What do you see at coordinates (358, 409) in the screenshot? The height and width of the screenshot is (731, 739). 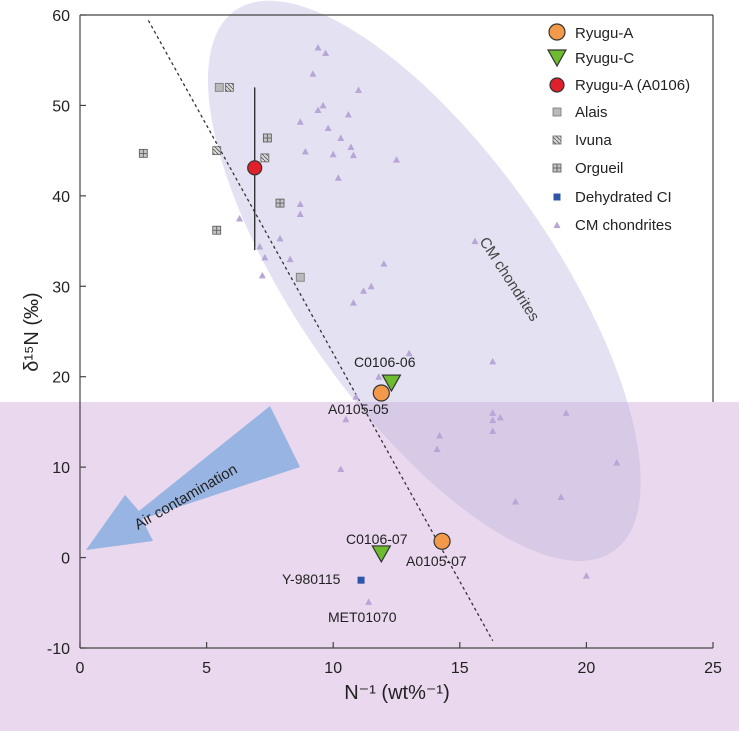 I see `annotation-a0105-05: A0105-05` at bounding box center [358, 409].